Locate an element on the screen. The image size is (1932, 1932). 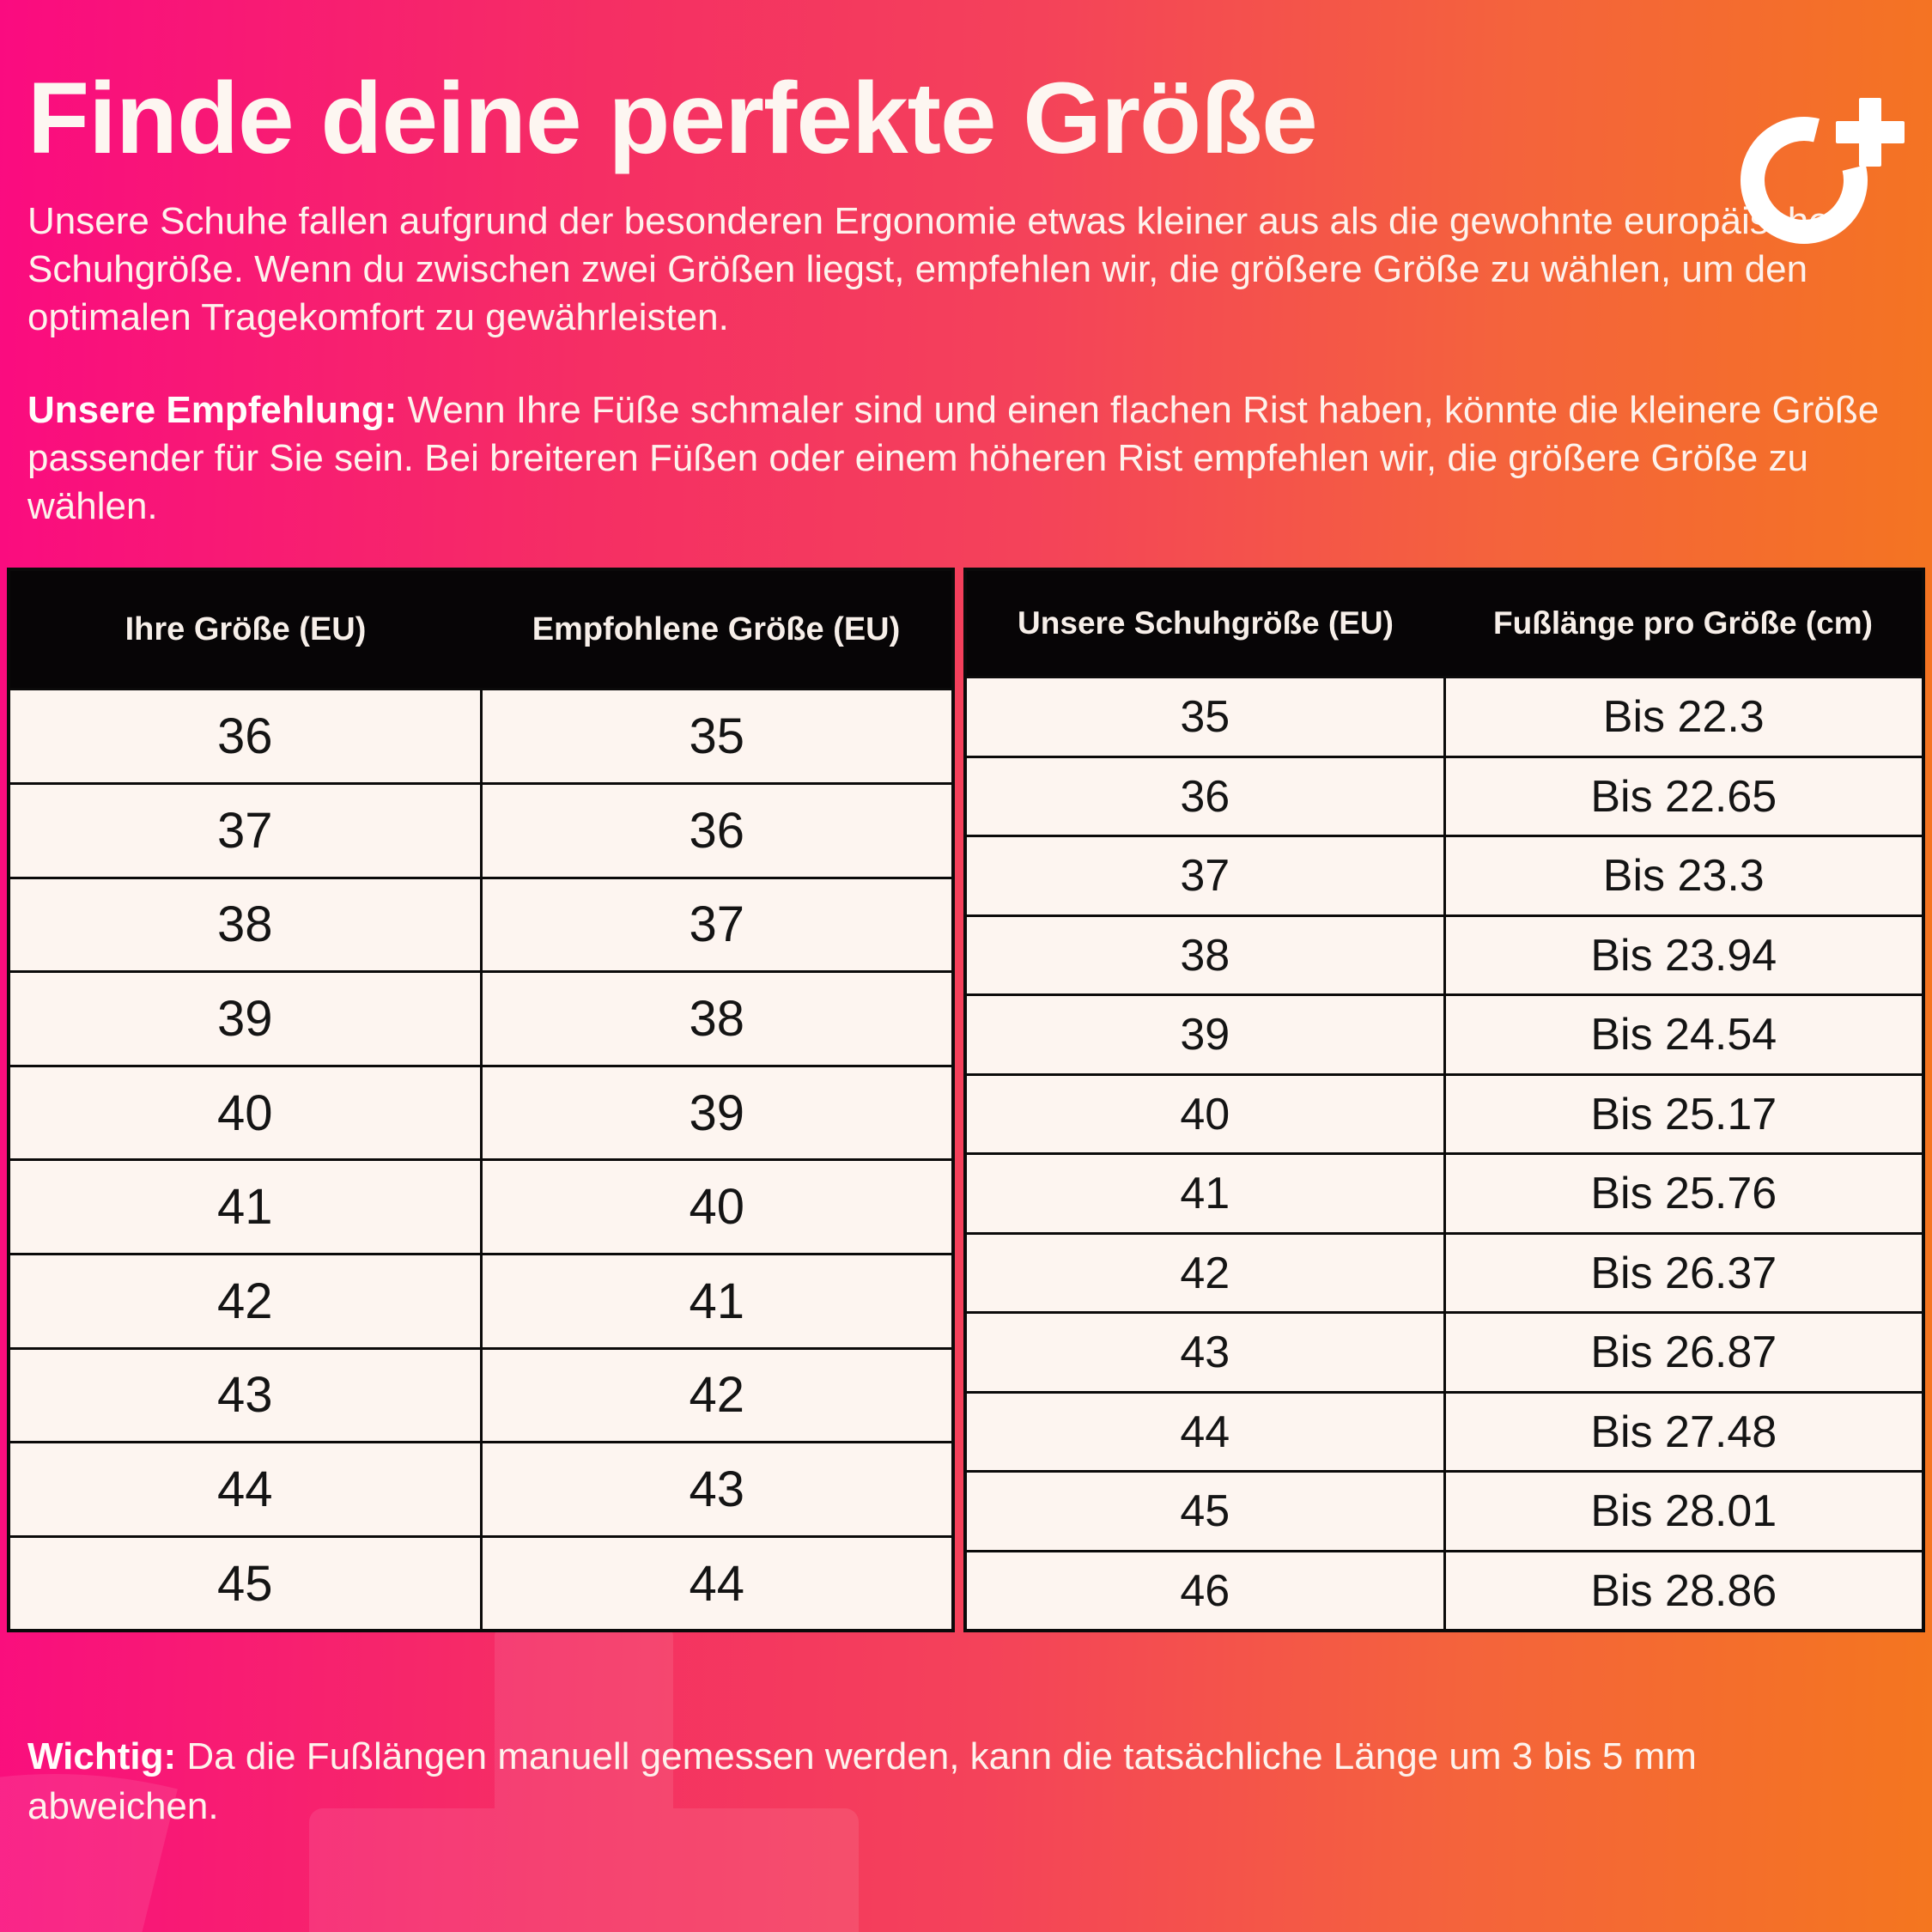
table-row: 41 Bis 25.76 is located at coordinates (1444, 1192).